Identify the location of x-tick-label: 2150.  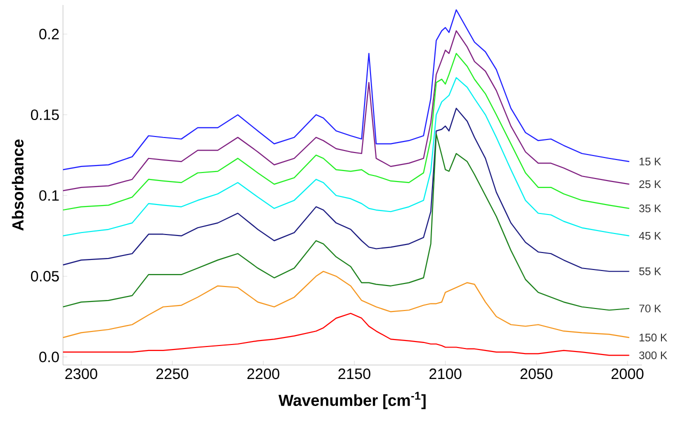
(354, 374).